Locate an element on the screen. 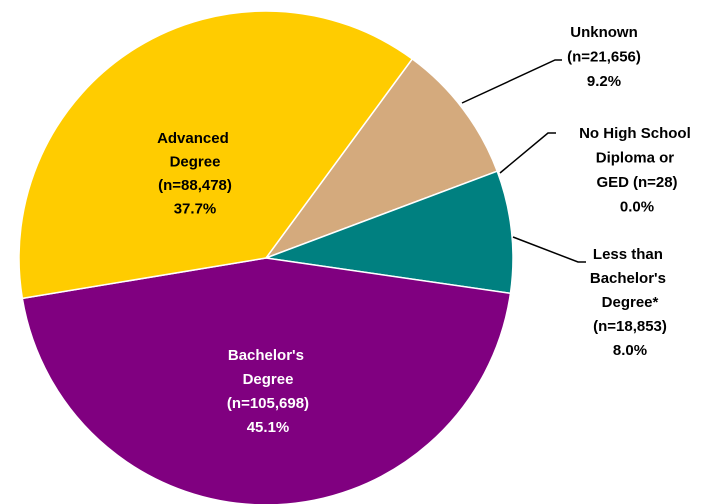 The image size is (718, 504). label-line: Diploma or is located at coordinates (637, 158).